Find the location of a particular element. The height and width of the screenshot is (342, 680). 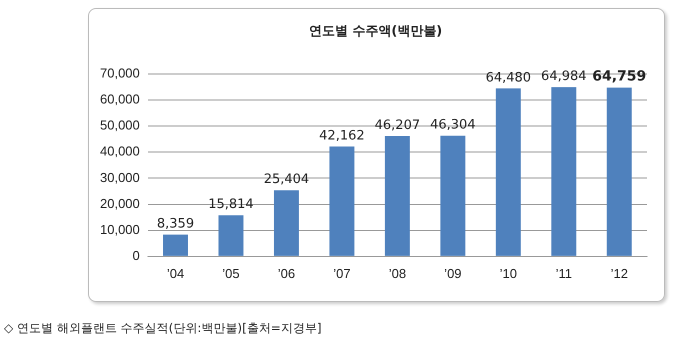

data-label: 25,404 is located at coordinates (287, 180).